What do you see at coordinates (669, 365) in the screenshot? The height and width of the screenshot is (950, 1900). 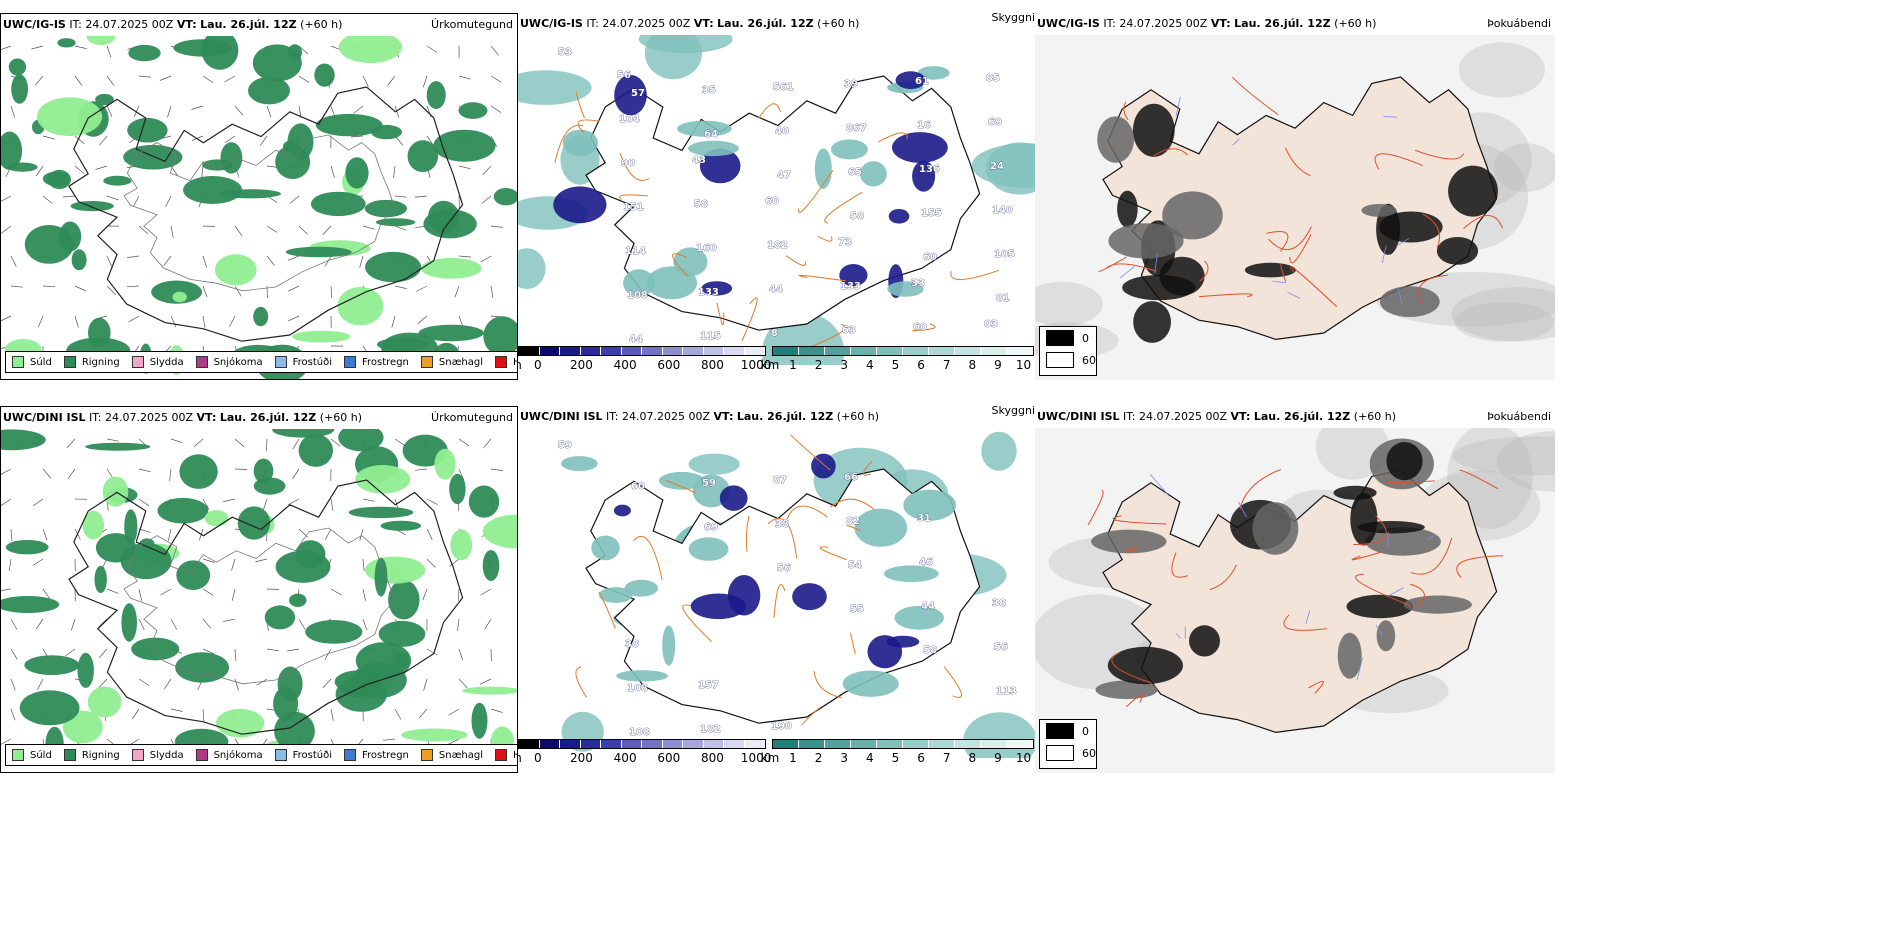 I see `colorbar-tick: 600` at bounding box center [669, 365].